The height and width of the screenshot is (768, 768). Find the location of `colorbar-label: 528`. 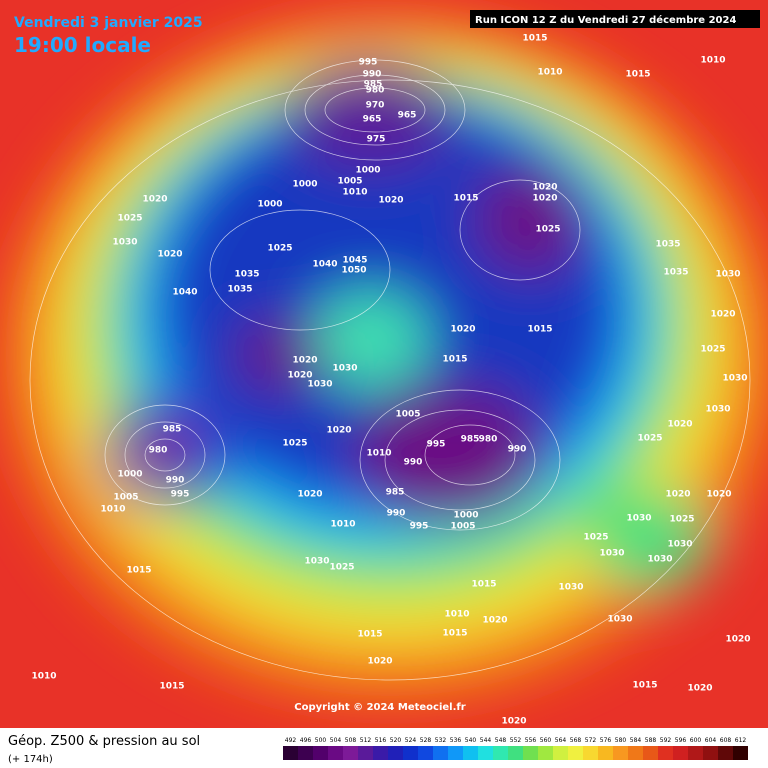

colorbar-label: 528 is located at coordinates (426, 740).